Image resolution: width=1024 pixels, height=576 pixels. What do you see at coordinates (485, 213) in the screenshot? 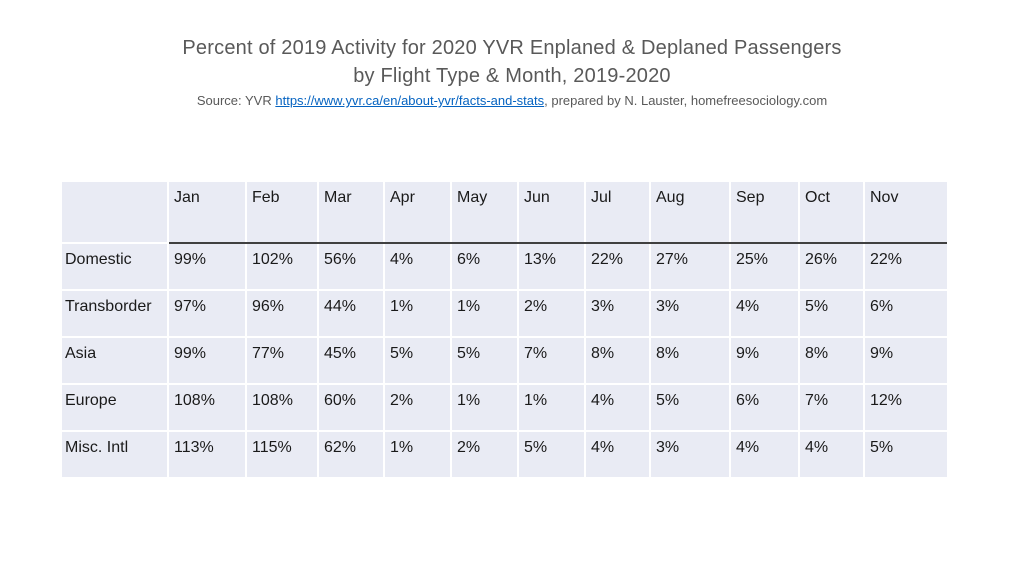
I see `column-header: May` at bounding box center [485, 213].